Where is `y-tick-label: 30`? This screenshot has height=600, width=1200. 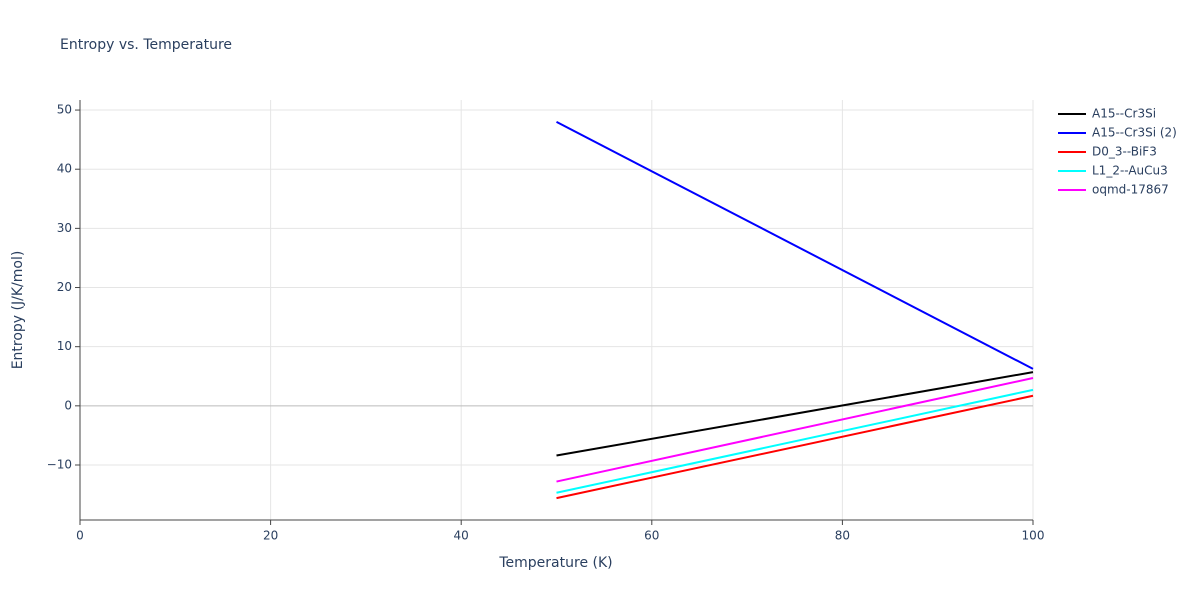 y-tick-label: 30 is located at coordinates (64, 228).